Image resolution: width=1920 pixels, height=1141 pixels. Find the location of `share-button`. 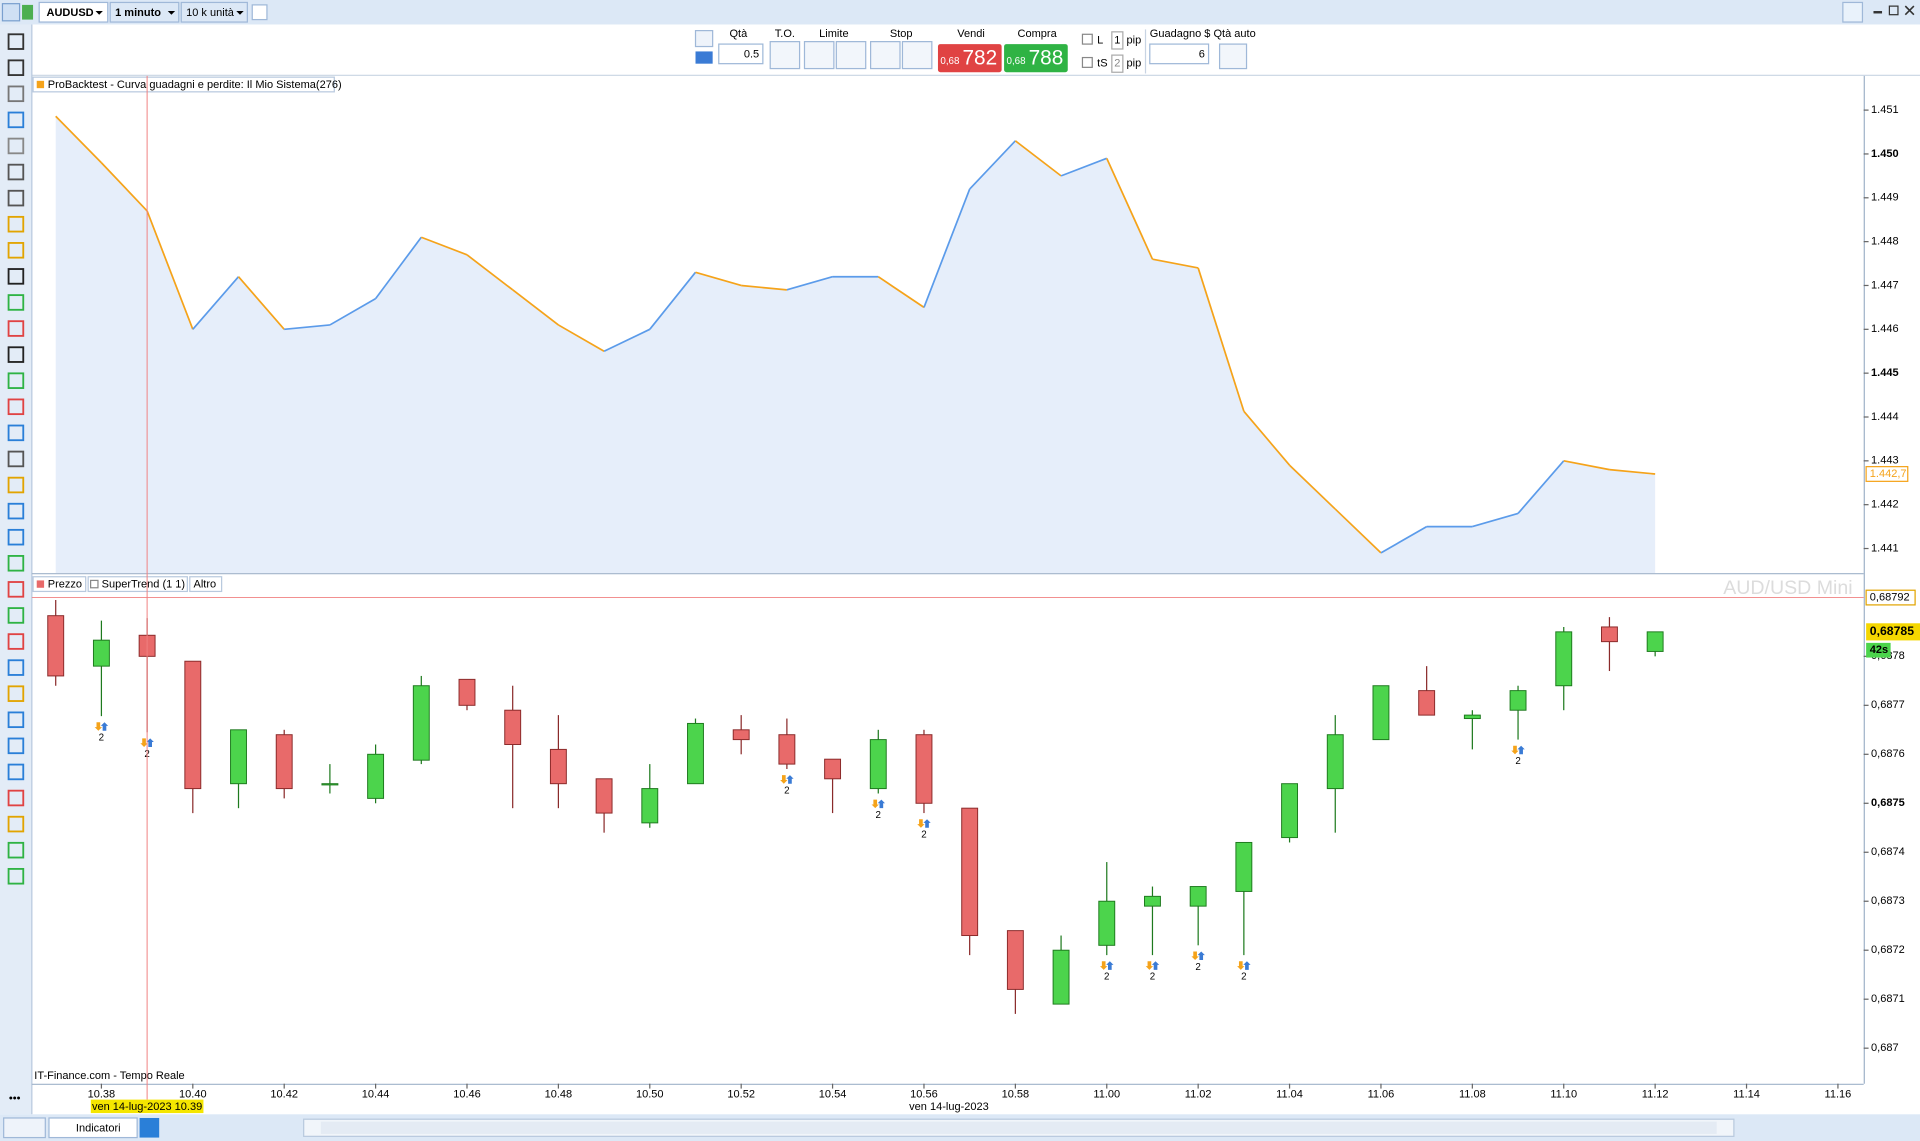

share-button is located at coordinates (149, 1127).